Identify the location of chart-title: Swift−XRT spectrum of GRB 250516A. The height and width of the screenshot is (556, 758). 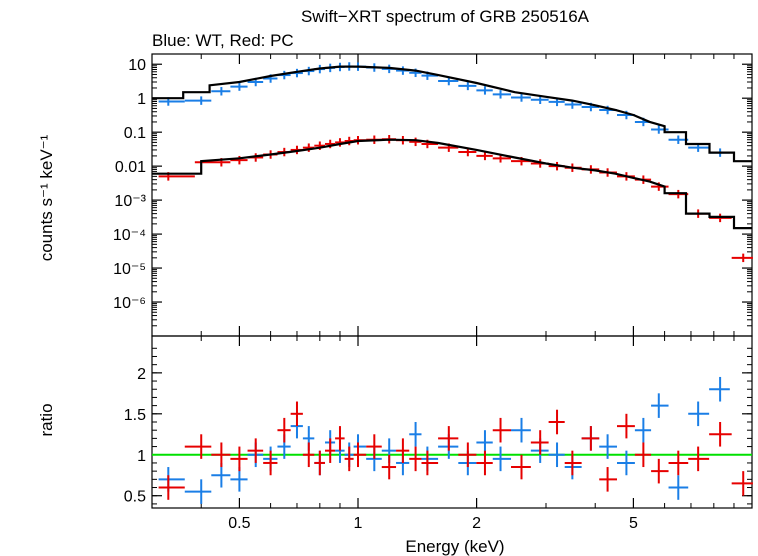
(445, 16).